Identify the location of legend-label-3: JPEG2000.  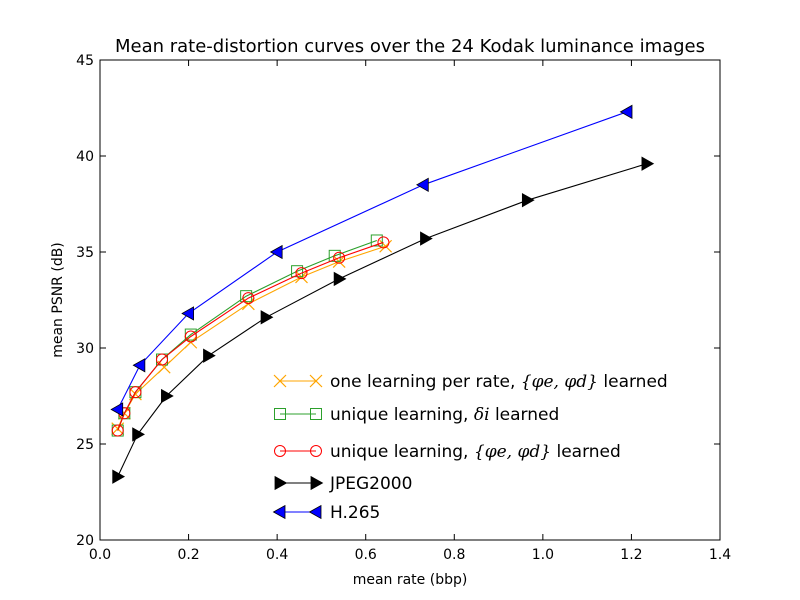
(370, 484).